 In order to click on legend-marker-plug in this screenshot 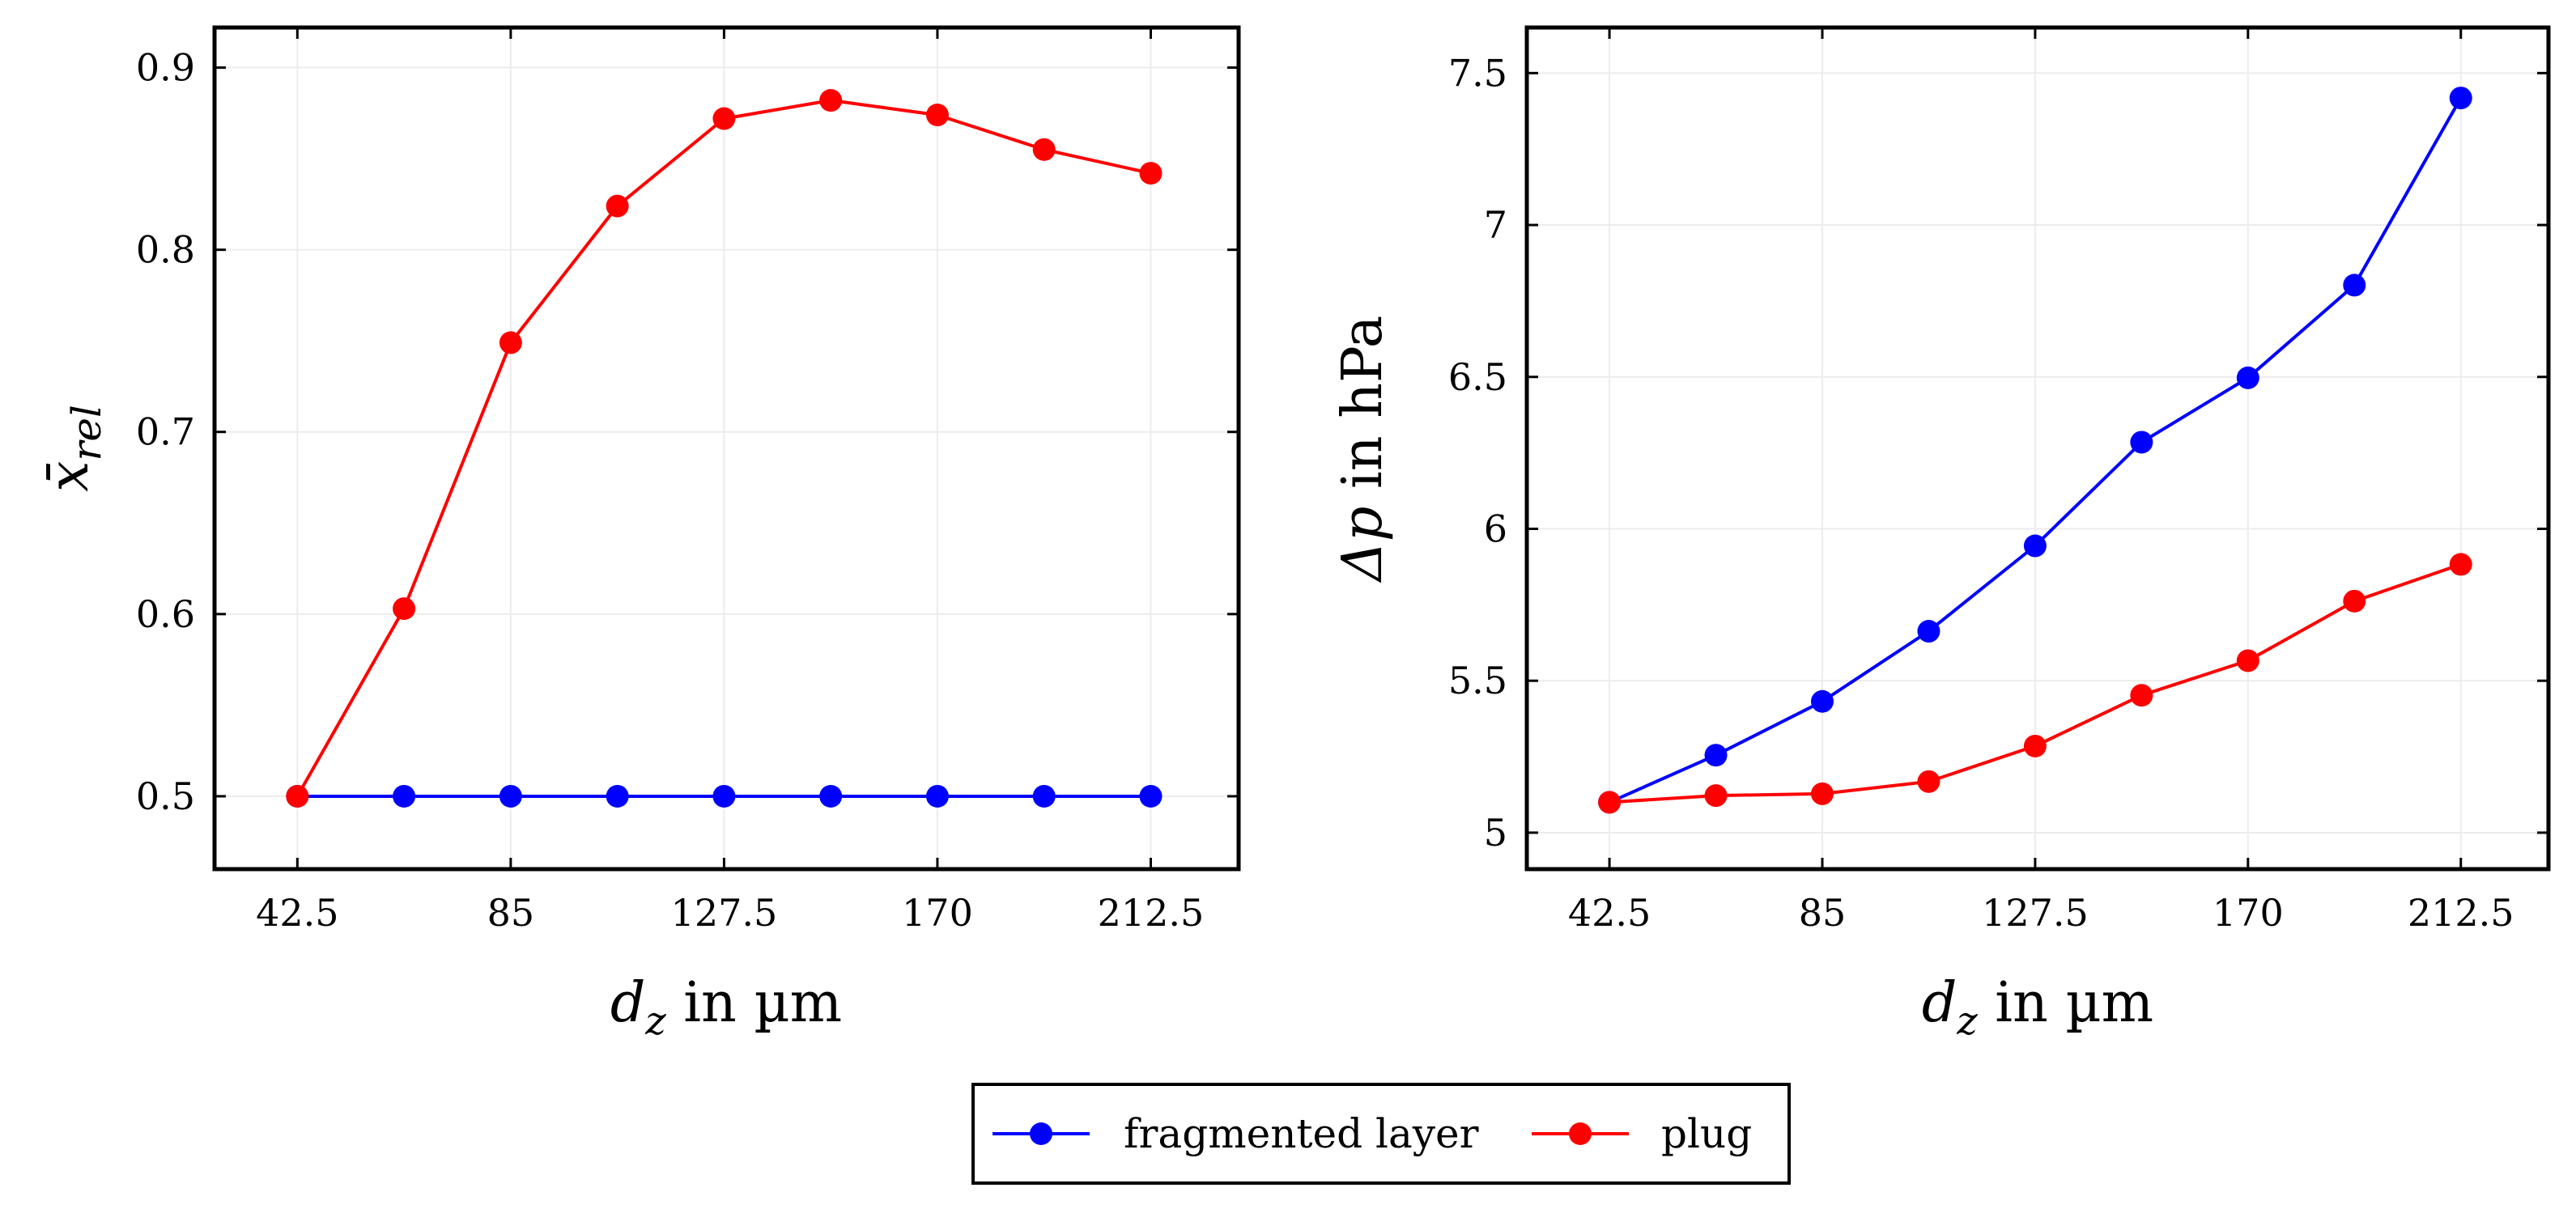, I will do `click(1580, 1133)`.